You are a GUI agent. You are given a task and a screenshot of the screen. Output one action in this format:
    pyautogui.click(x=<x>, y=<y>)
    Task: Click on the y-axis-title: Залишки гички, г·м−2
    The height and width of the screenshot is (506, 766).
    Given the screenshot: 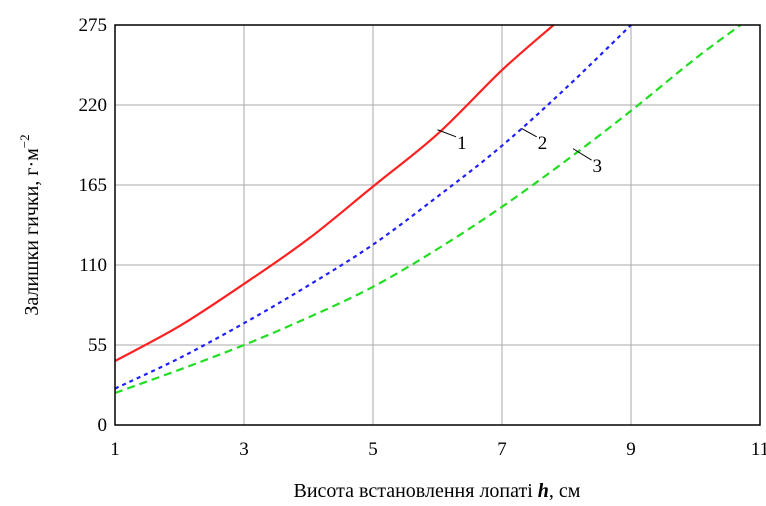 What is the action you would take?
    pyautogui.click(x=30, y=224)
    